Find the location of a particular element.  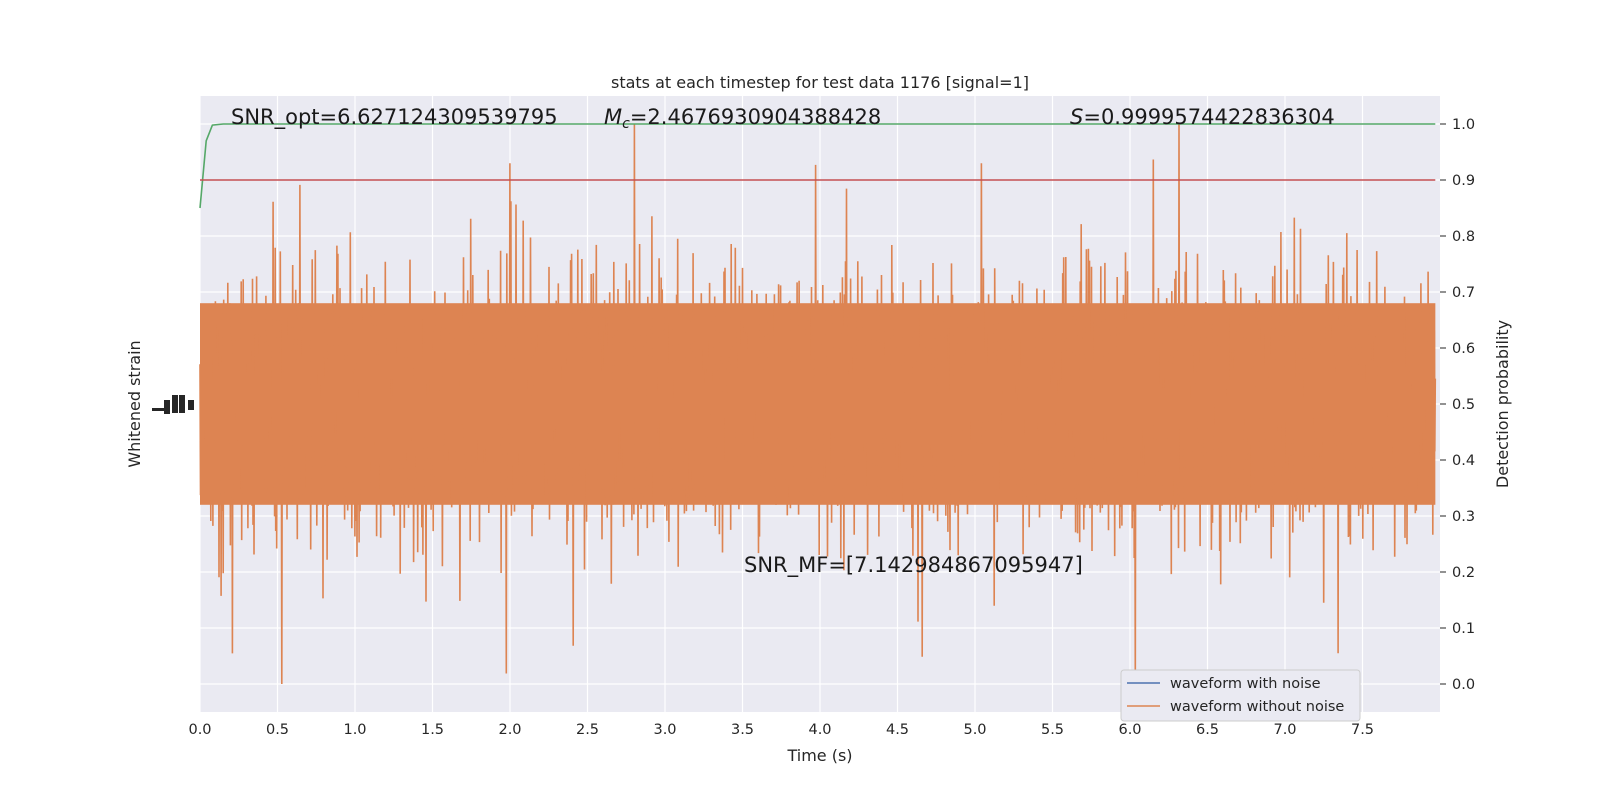

y-tick-label-9: 0.9 is located at coordinates (1463, 181).